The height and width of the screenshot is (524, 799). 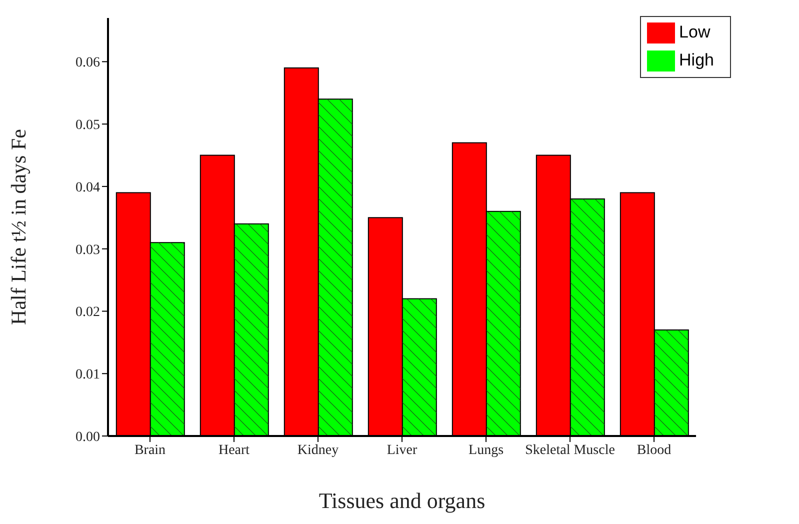 What do you see at coordinates (88, 126) in the screenshot?
I see `y-tick-label: 0.05` at bounding box center [88, 126].